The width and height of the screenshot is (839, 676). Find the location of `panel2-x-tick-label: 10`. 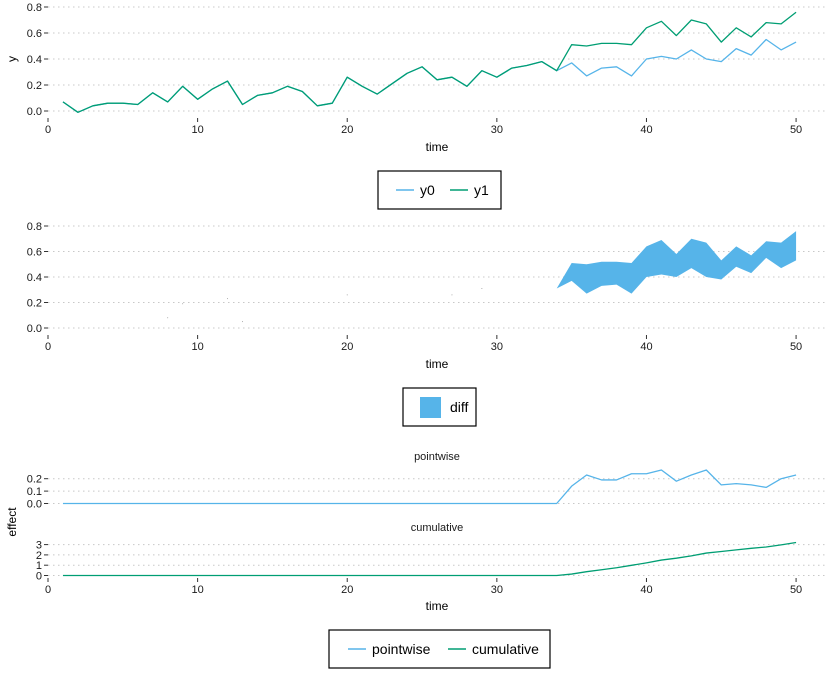

panel2-x-tick-label: 10 is located at coordinates (197, 347).